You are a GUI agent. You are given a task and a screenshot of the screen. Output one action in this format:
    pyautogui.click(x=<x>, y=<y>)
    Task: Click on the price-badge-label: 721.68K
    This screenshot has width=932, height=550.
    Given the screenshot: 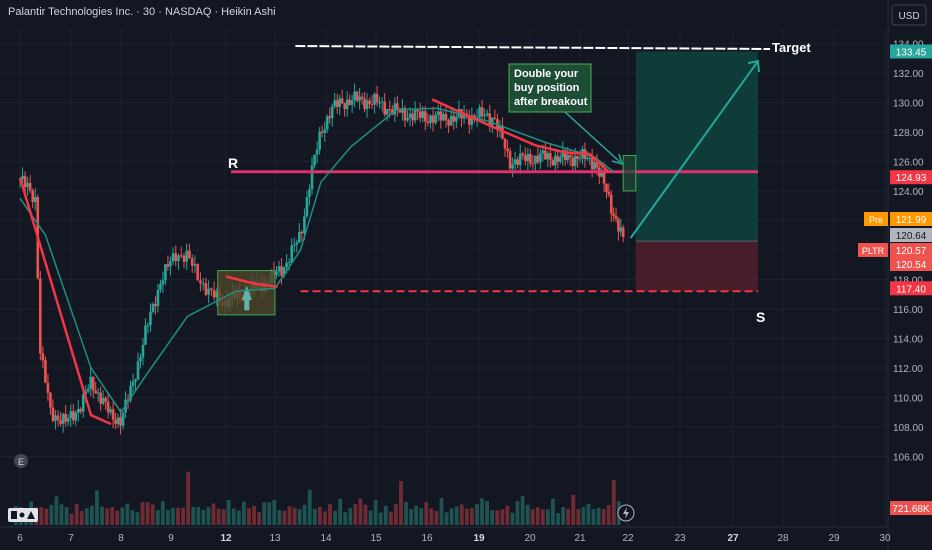 What is the action you would take?
    pyautogui.click(x=911, y=509)
    